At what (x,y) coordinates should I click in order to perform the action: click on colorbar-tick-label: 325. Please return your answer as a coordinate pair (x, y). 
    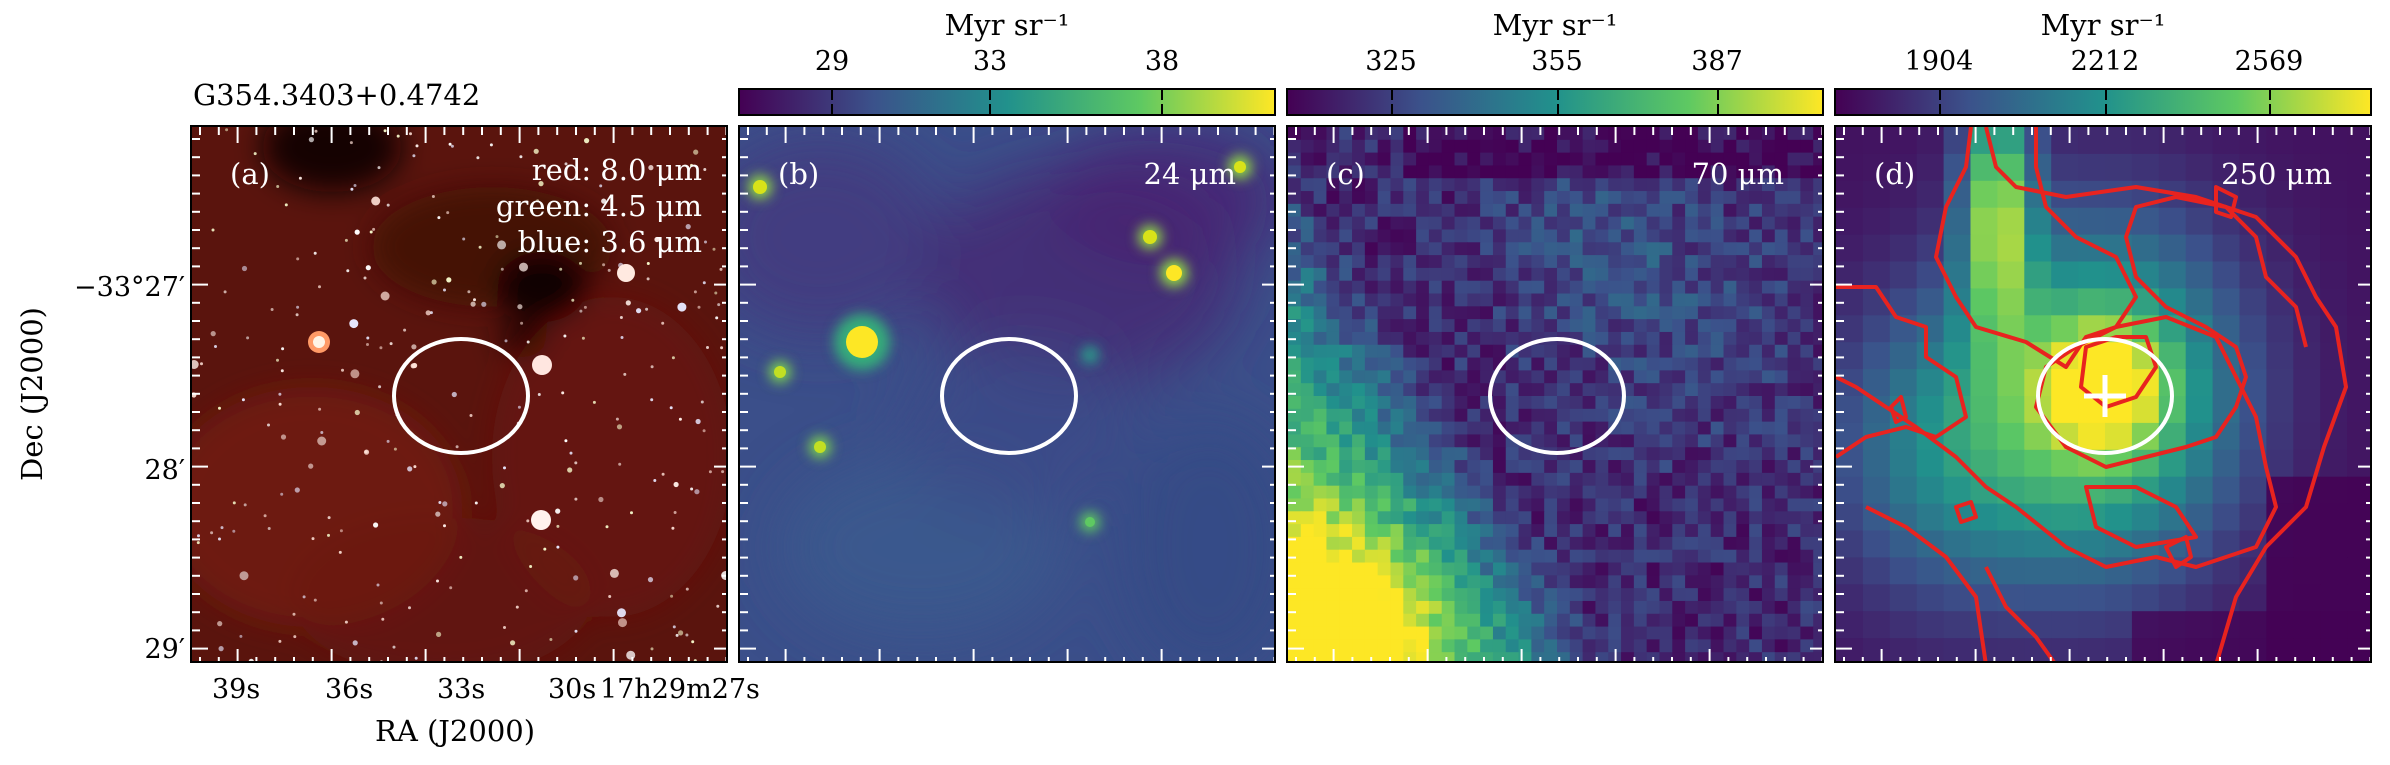
    Looking at the image, I should click on (1391, 61).